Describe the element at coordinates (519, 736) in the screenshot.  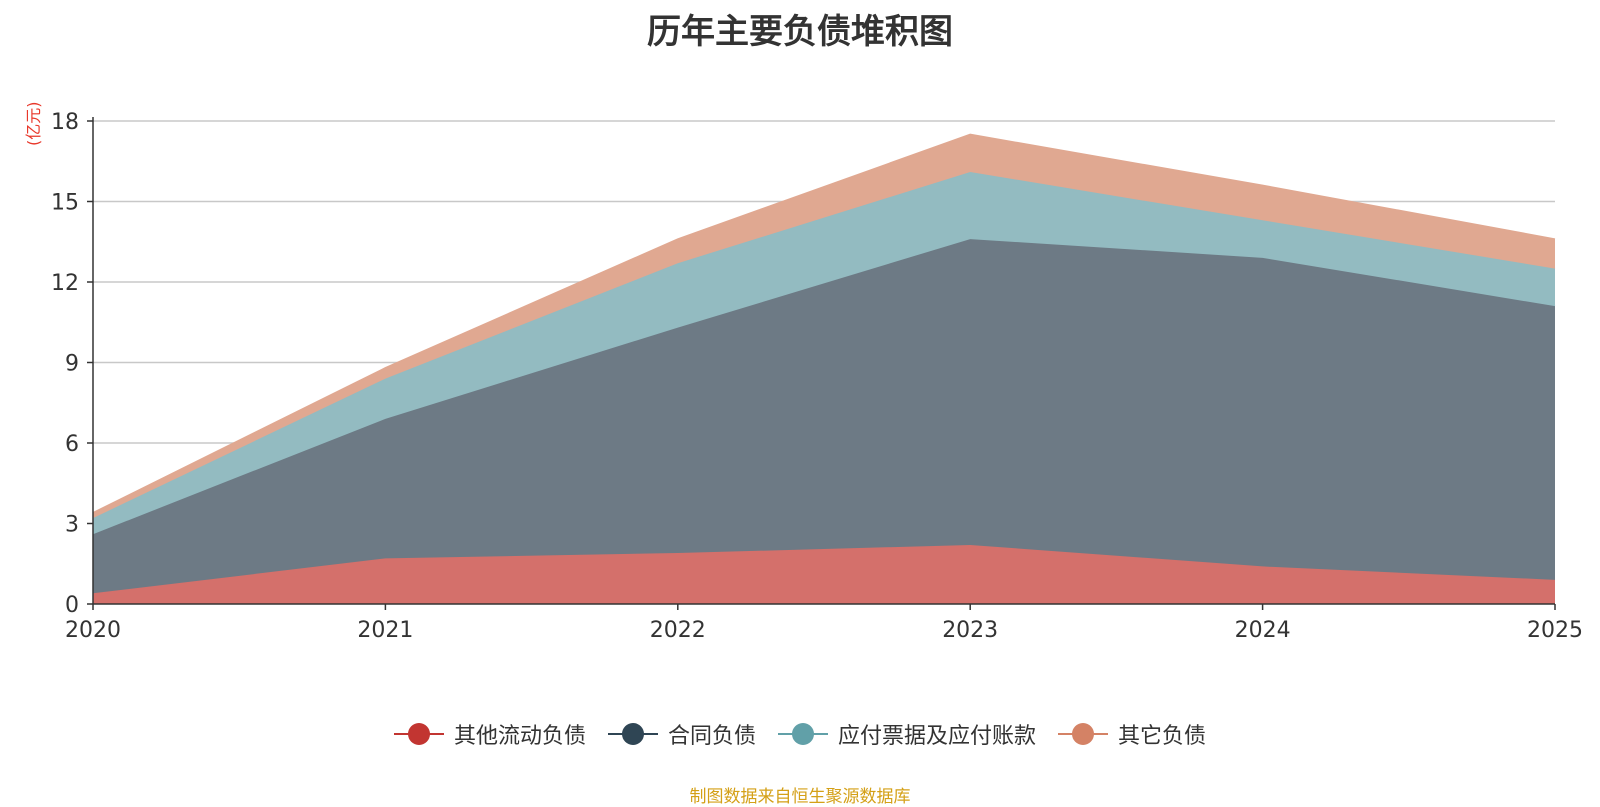
I see `legend-label: 其他流动负债` at that location.